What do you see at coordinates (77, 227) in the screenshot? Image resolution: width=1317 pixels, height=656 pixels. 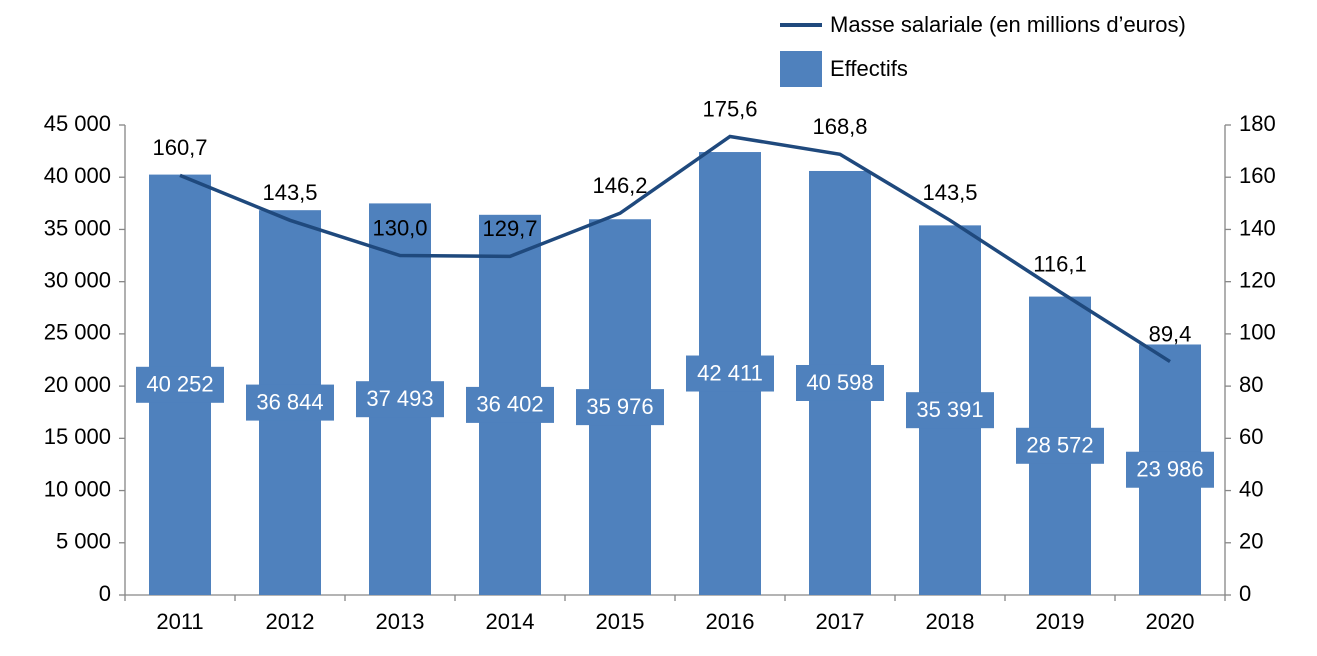 I see `y-tick-label: 35 000` at bounding box center [77, 227].